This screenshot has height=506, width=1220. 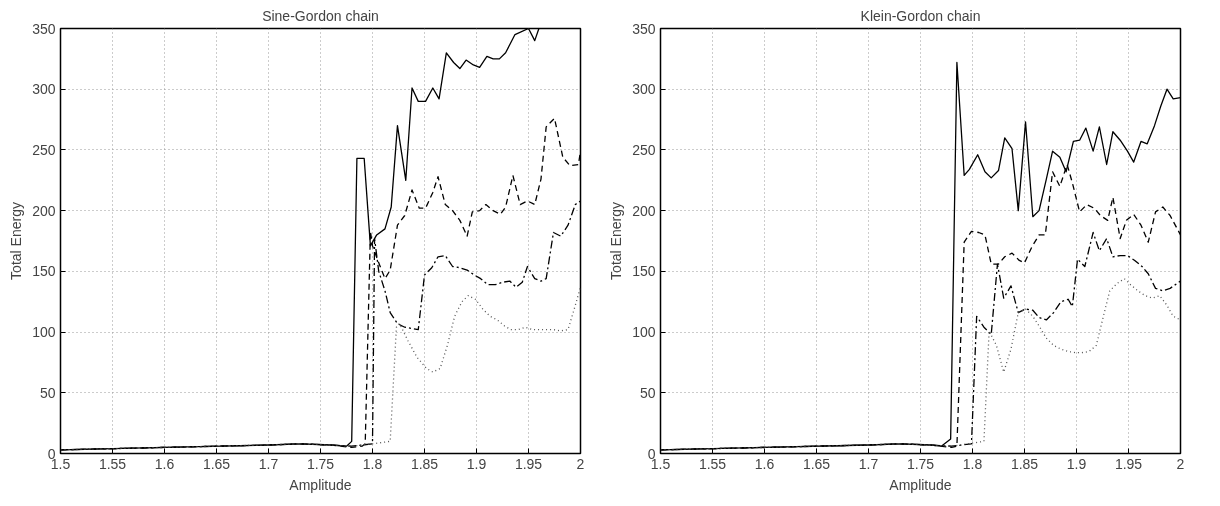 What do you see at coordinates (320, 15) in the screenshot?
I see `chart-title: Sine-Gordon chain` at bounding box center [320, 15].